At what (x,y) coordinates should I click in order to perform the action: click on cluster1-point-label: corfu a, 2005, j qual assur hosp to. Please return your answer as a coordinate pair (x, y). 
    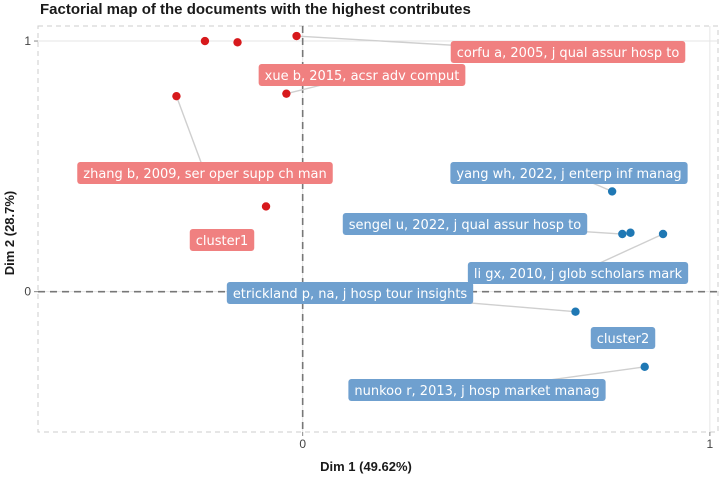
    Looking at the image, I should click on (568, 52).